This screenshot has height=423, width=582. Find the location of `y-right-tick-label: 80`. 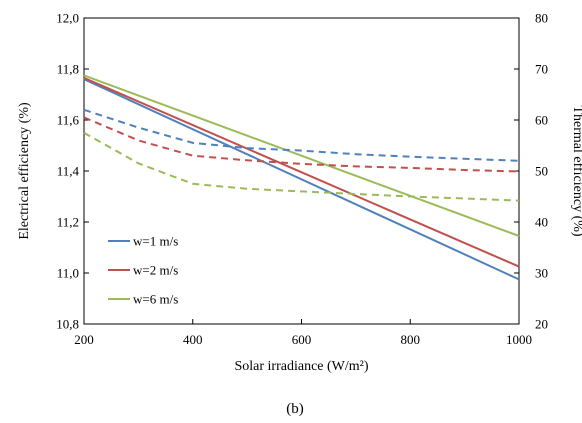

y-right-tick-label: 80 is located at coordinates (541, 18).